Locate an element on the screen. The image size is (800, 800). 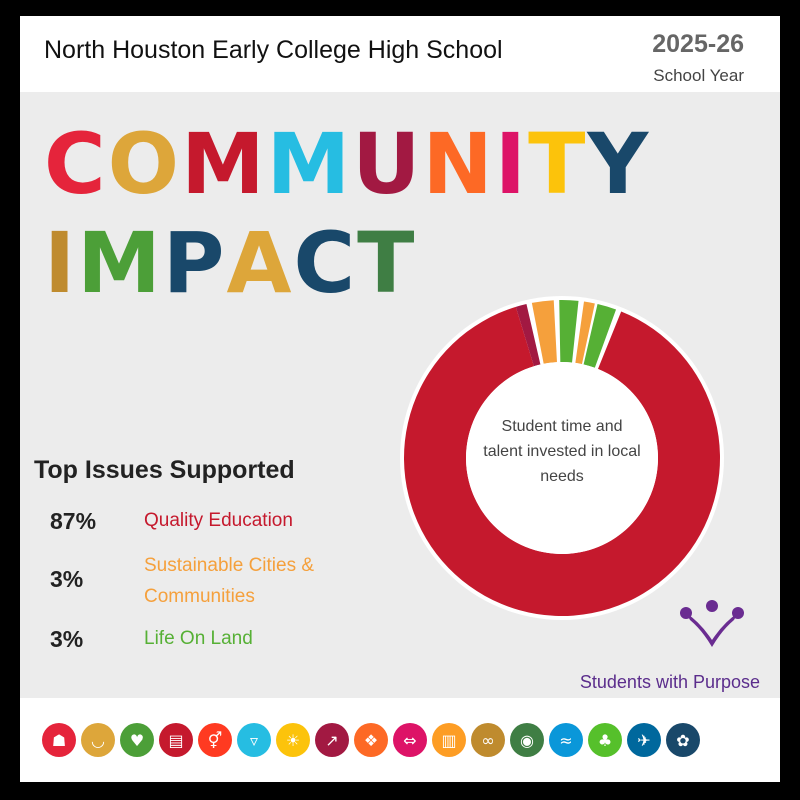
sdg-footer: ☗ ◡ ♥ ▤ ⚥ ▿ ☀ ↗ ❖ ⇔ ▥ ∞ ◉ ≈ ♣ ✈ ✿ is located at coordinates (400, 740).